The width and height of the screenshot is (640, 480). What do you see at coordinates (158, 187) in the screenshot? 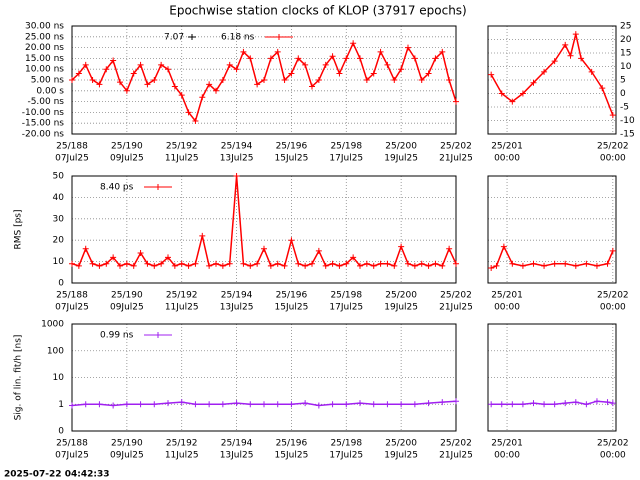
I see `legend-line` at bounding box center [158, 187].